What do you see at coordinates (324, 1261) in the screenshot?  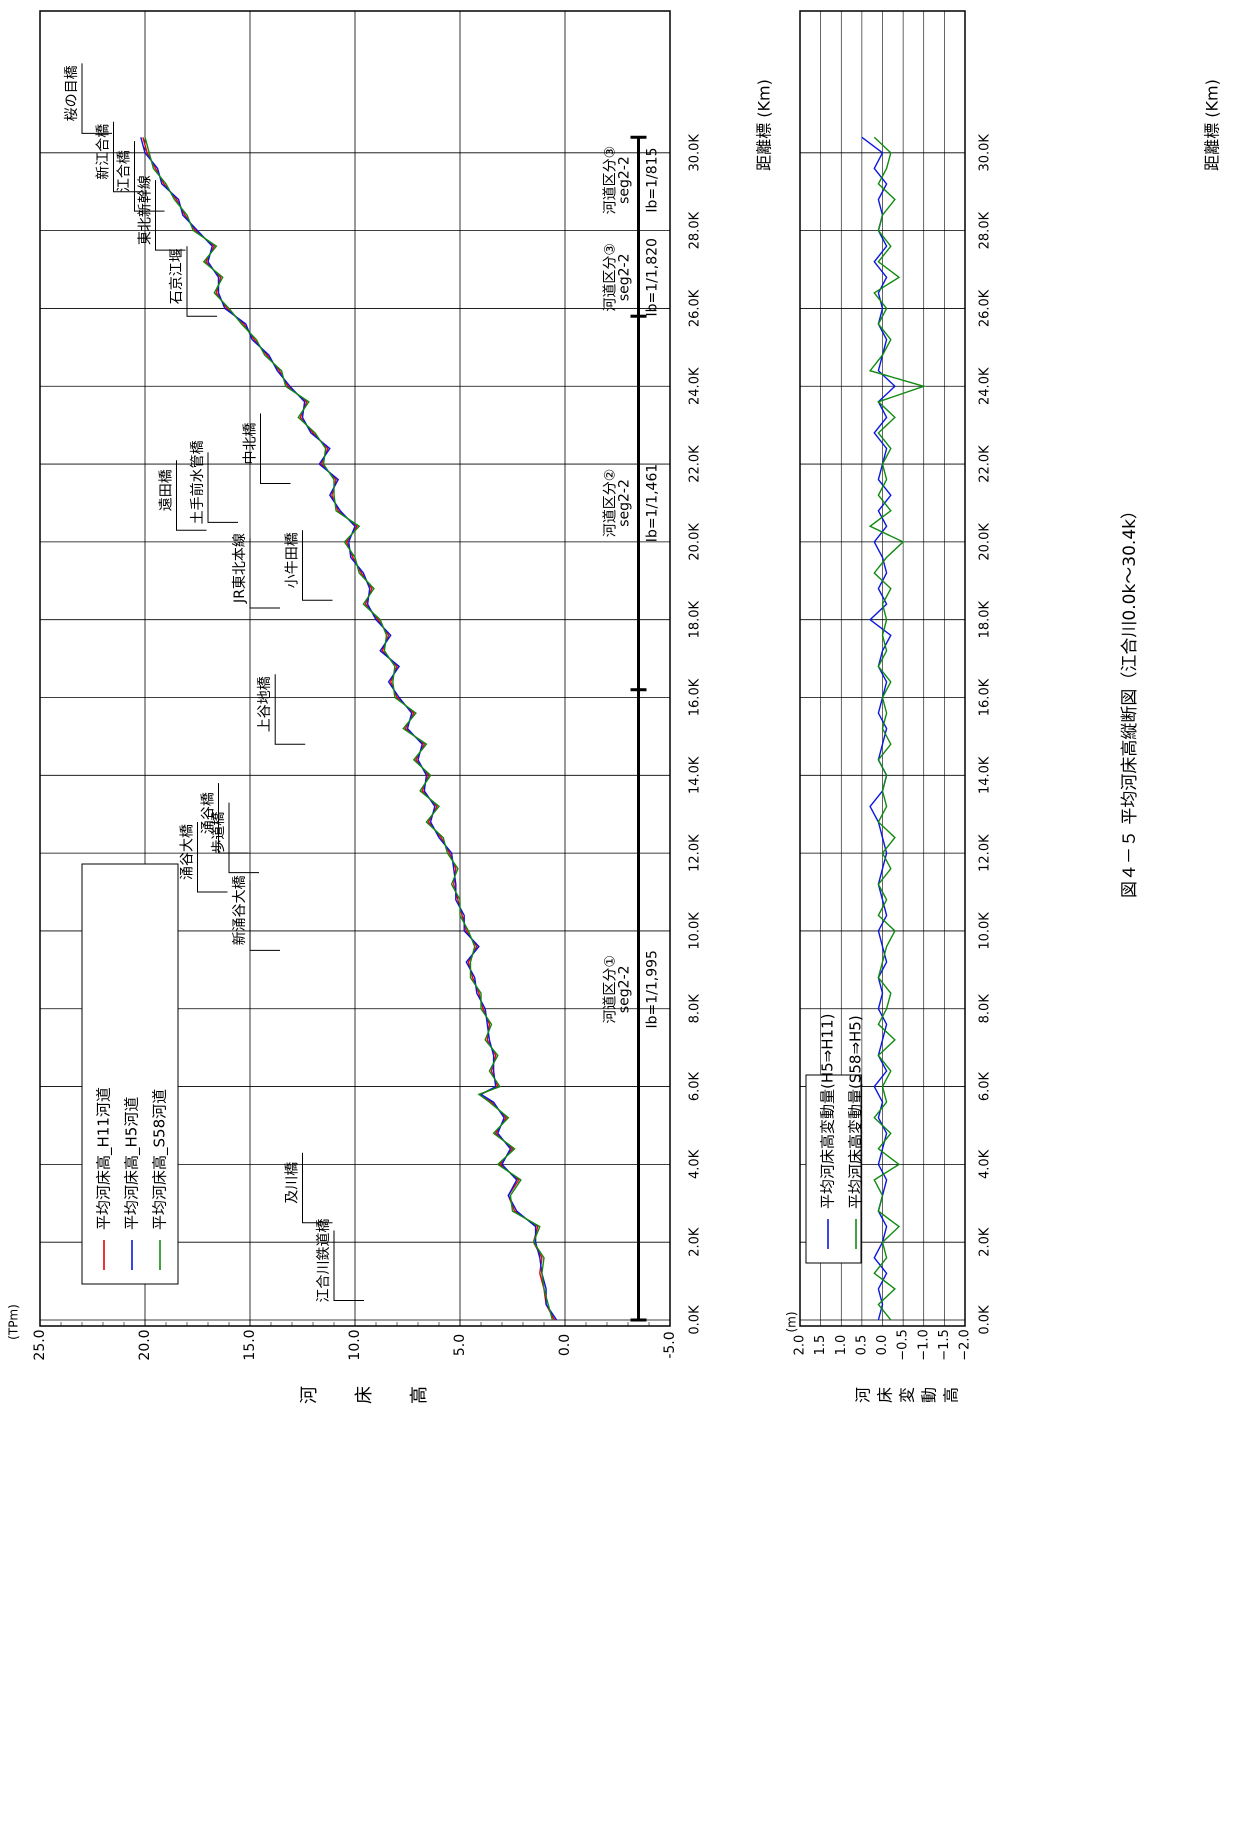 I see `bridge-label: 江合川鉄道橋` at bounding box center [324, 1261].